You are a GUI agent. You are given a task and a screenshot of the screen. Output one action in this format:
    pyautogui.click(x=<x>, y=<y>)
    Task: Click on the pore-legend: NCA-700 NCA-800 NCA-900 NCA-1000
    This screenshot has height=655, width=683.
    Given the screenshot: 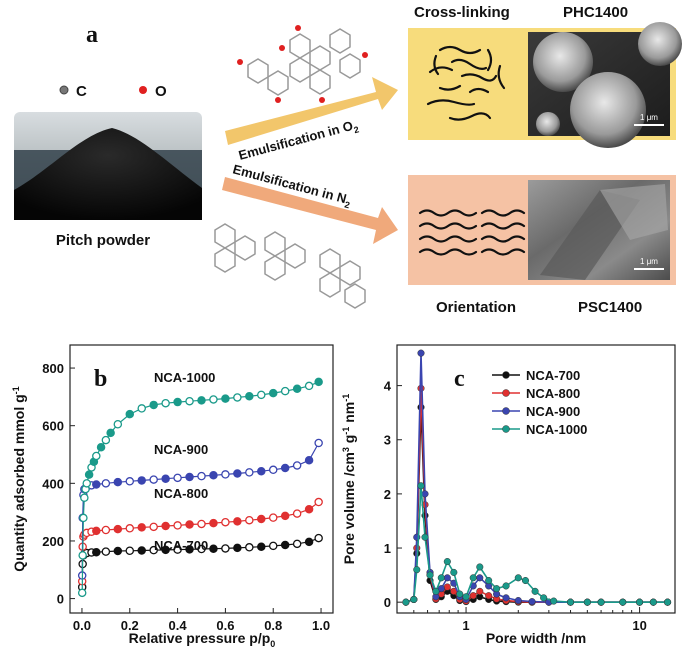 What is the action you would take?
    pyautogui.click(x=539, y=402)
    